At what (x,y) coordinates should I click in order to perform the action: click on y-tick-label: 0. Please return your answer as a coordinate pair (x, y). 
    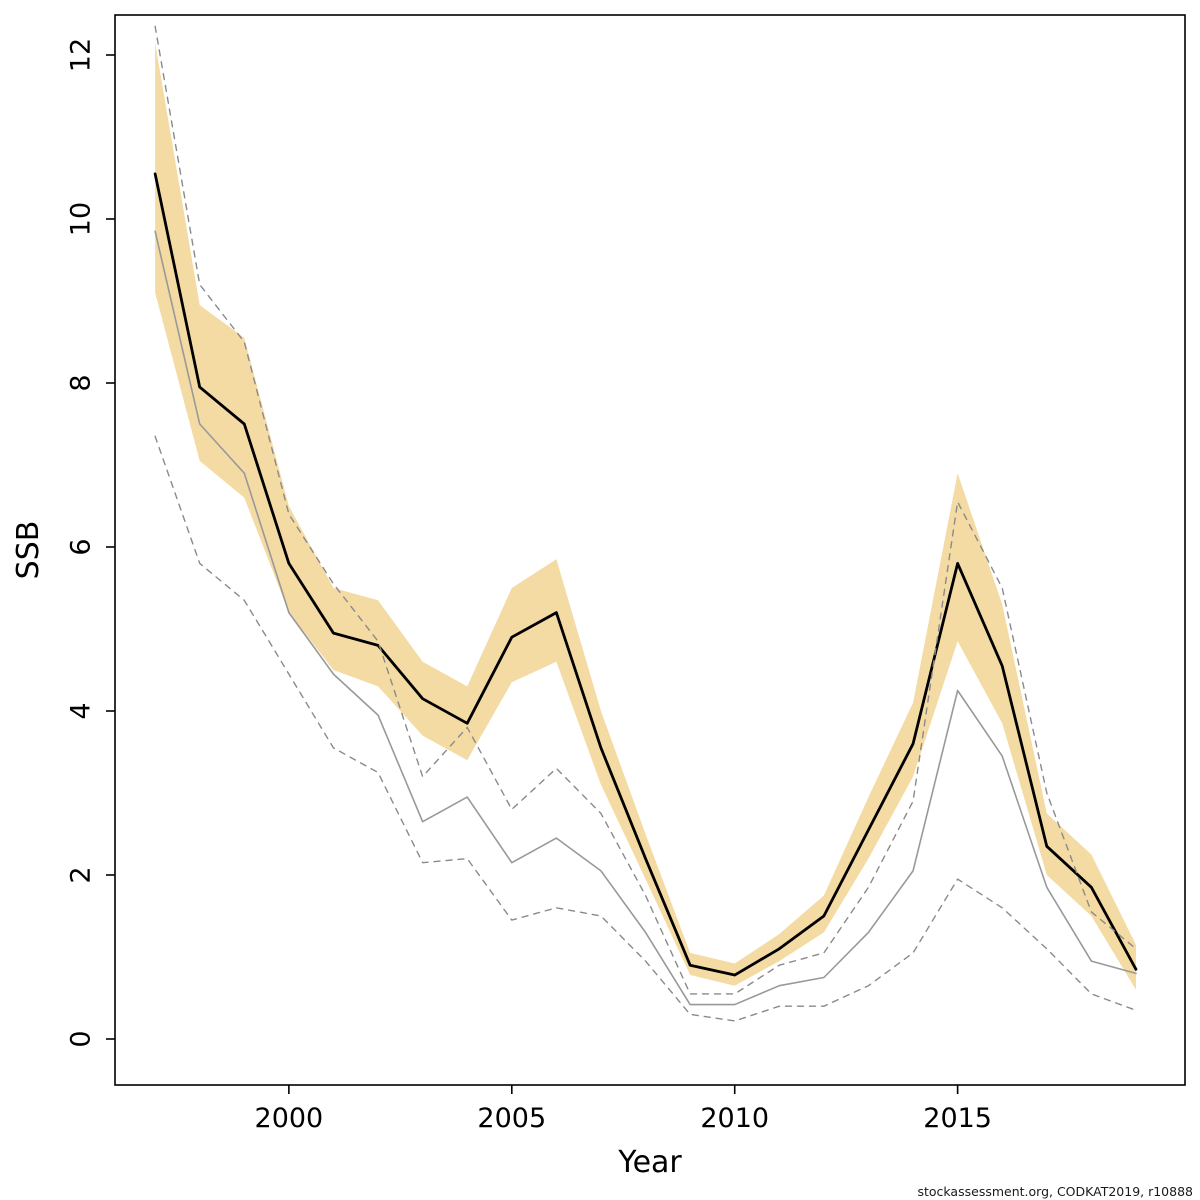
    Looking at the image, I should click on (81, 1038).